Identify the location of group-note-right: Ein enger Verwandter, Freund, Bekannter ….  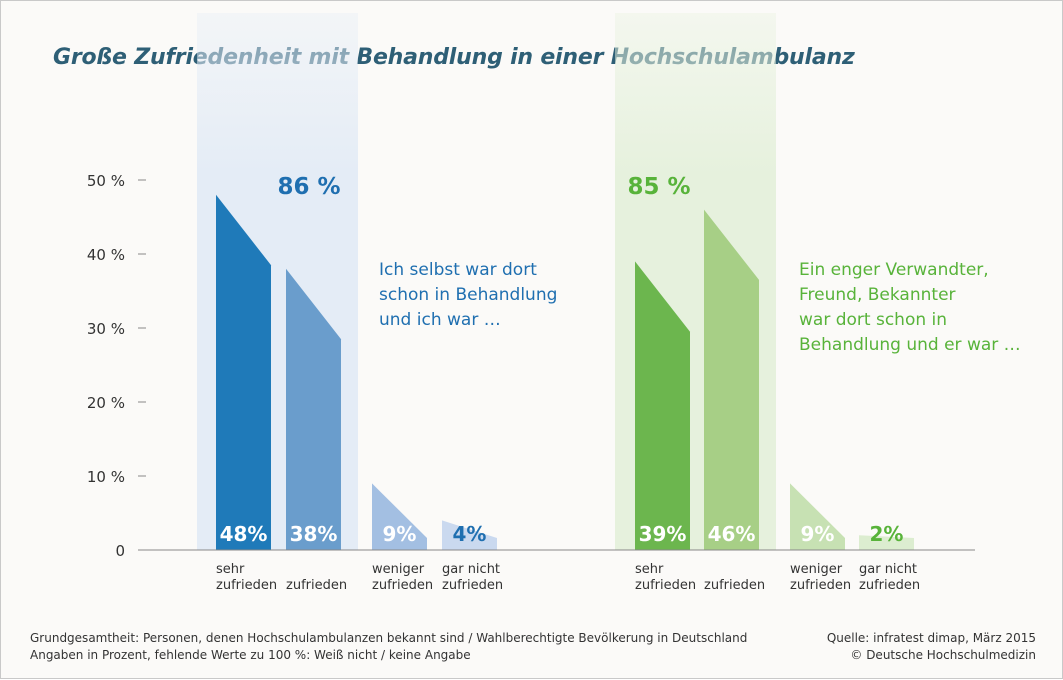
(910, 308).